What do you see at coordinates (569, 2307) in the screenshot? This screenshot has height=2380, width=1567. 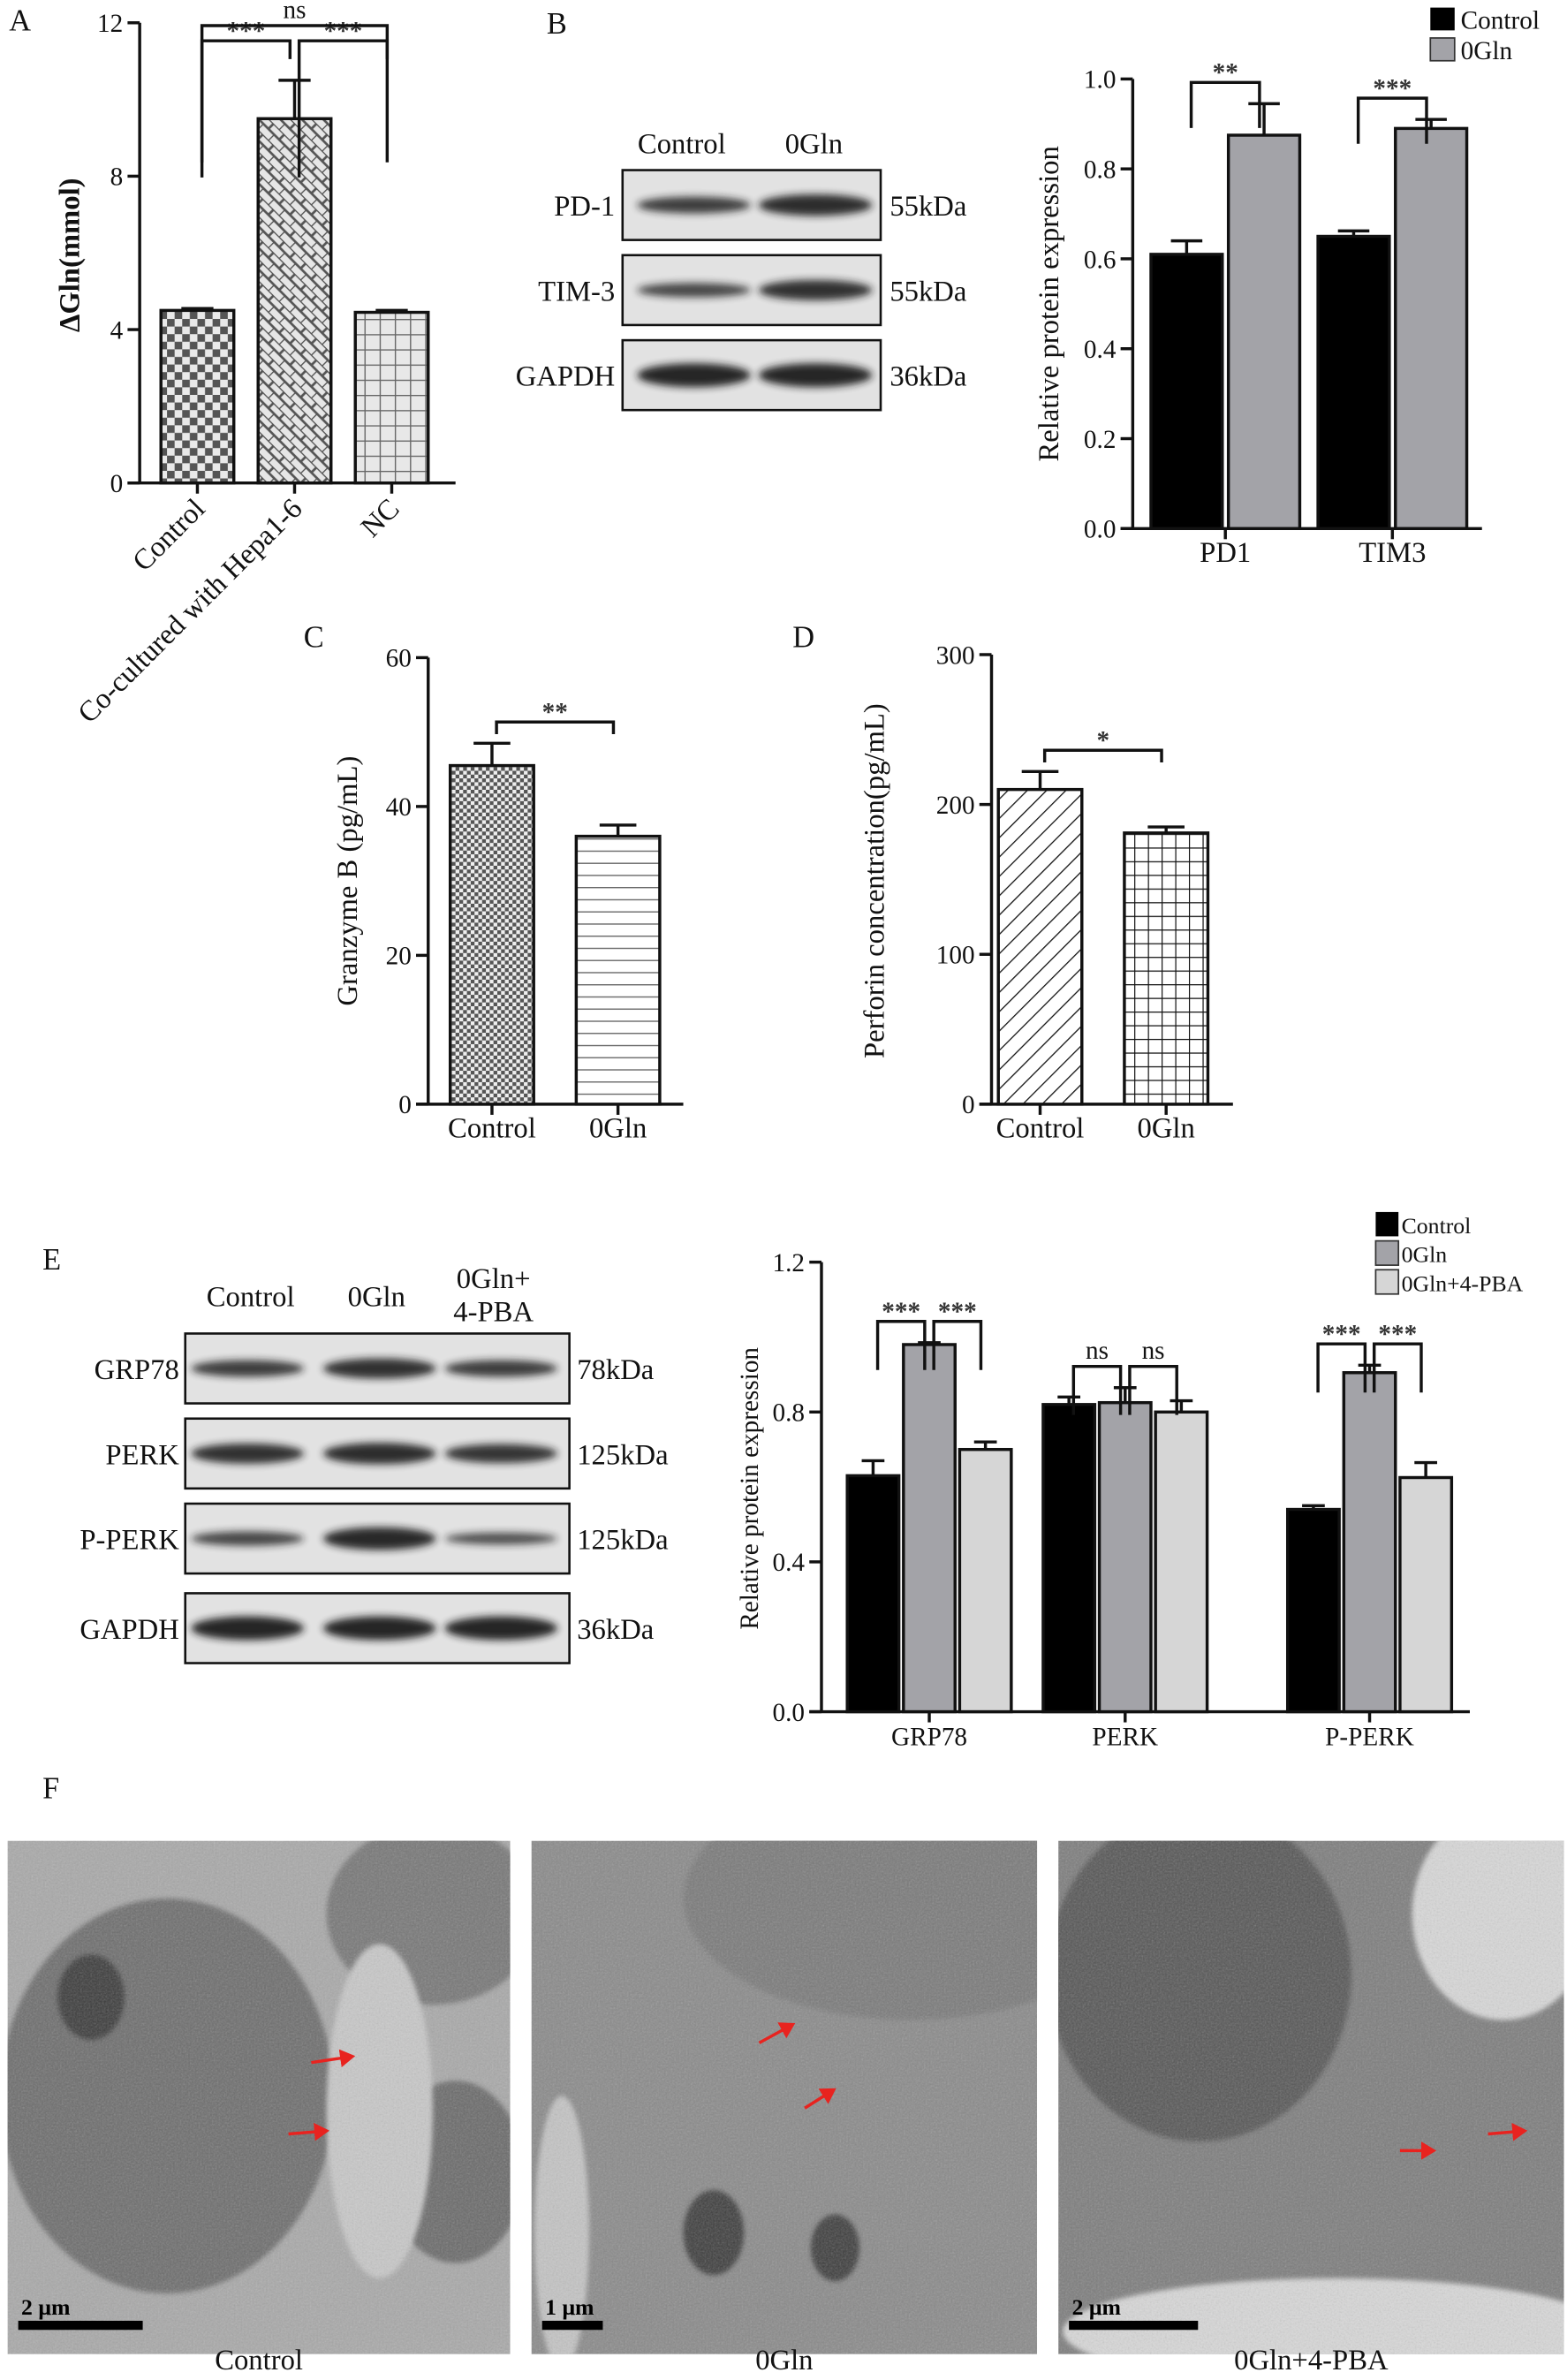 I see `scale-bar-label: 1 μm` at bounding box center [569, 2307].